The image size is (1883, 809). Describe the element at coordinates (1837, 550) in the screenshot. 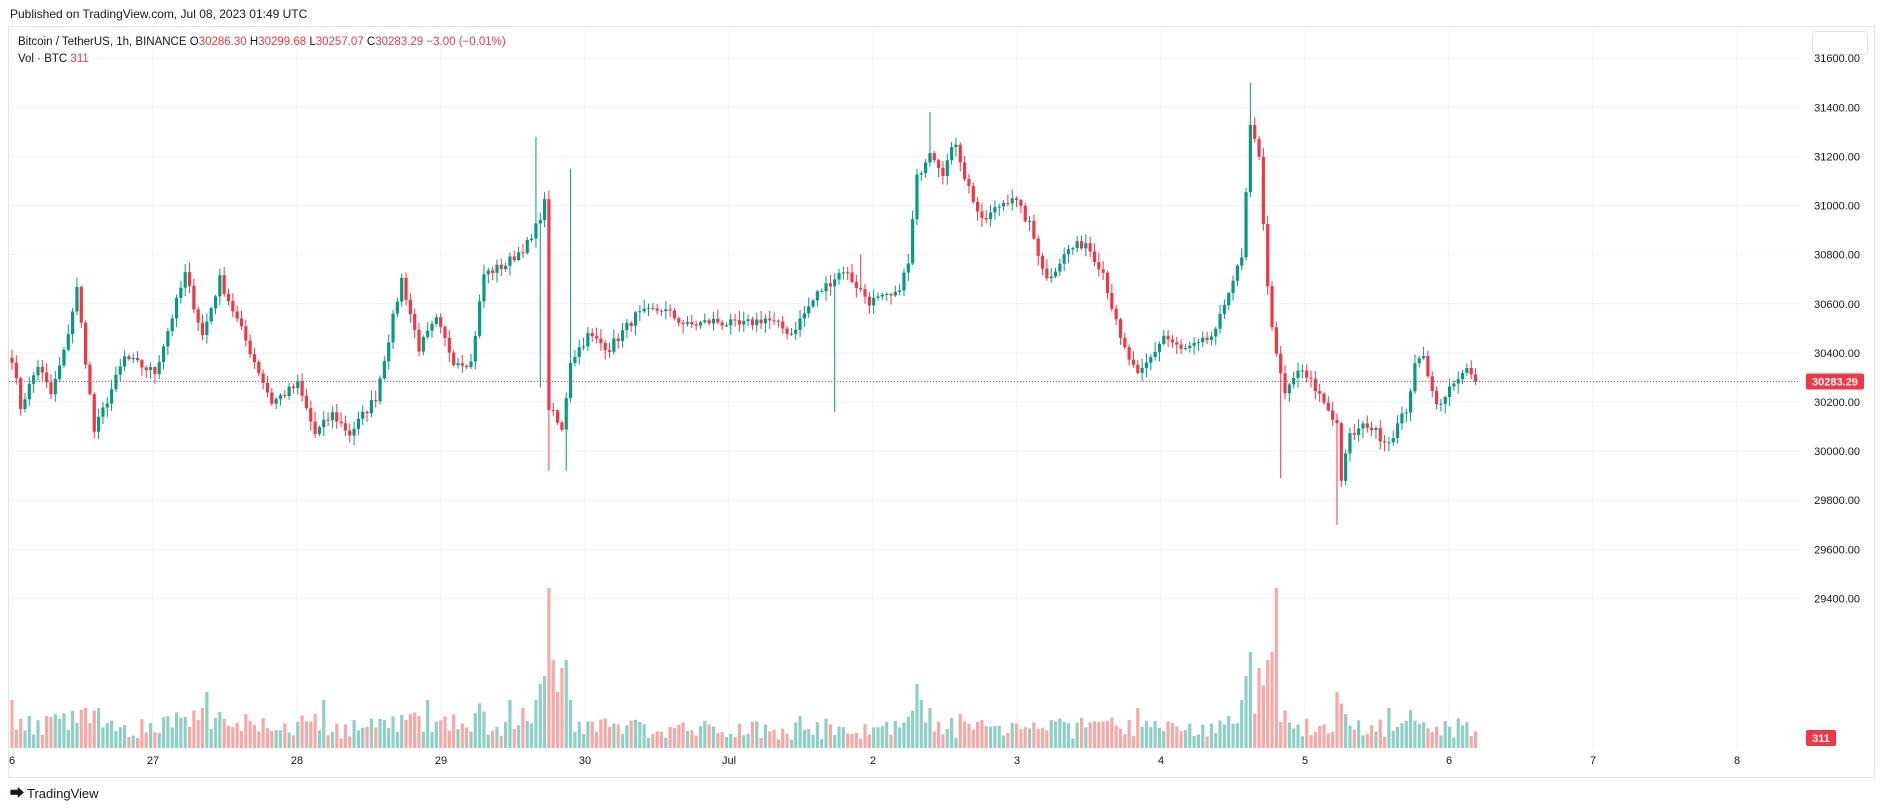

I see `y-tick-label: 29600.00` at that location.